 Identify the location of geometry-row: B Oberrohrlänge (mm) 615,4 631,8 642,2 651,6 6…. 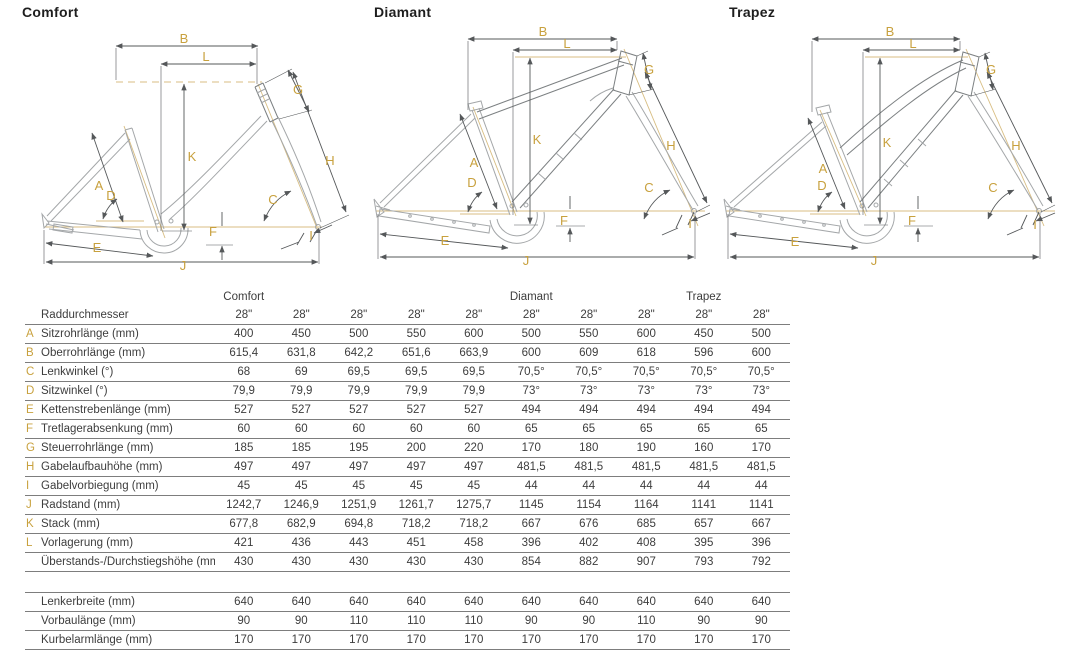
(407, 353).